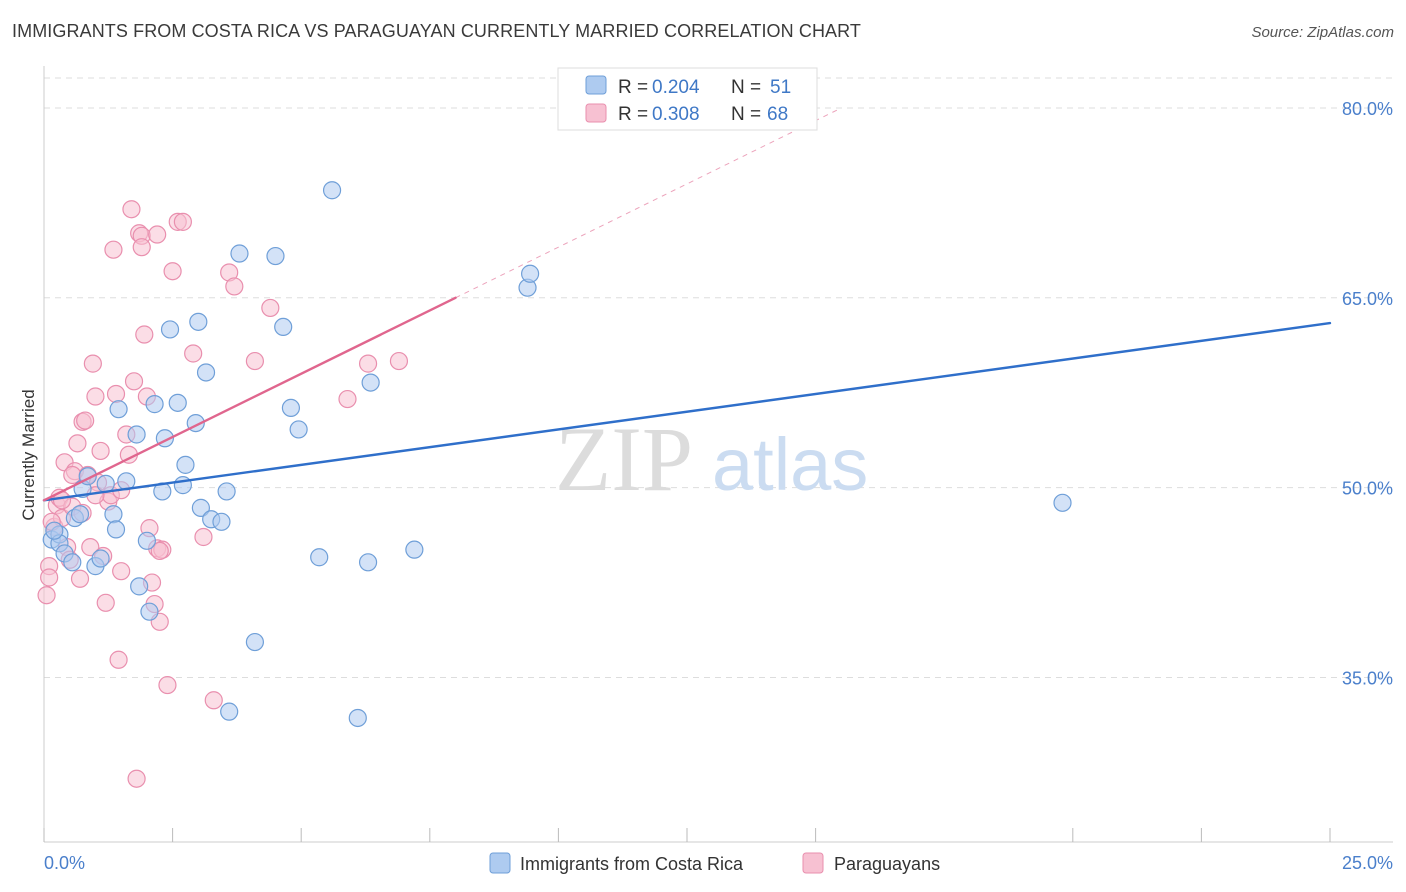  Describe the element at coordinates (790, 464) in the screenshot. I see `watermark-atlas: atlas` at that location.